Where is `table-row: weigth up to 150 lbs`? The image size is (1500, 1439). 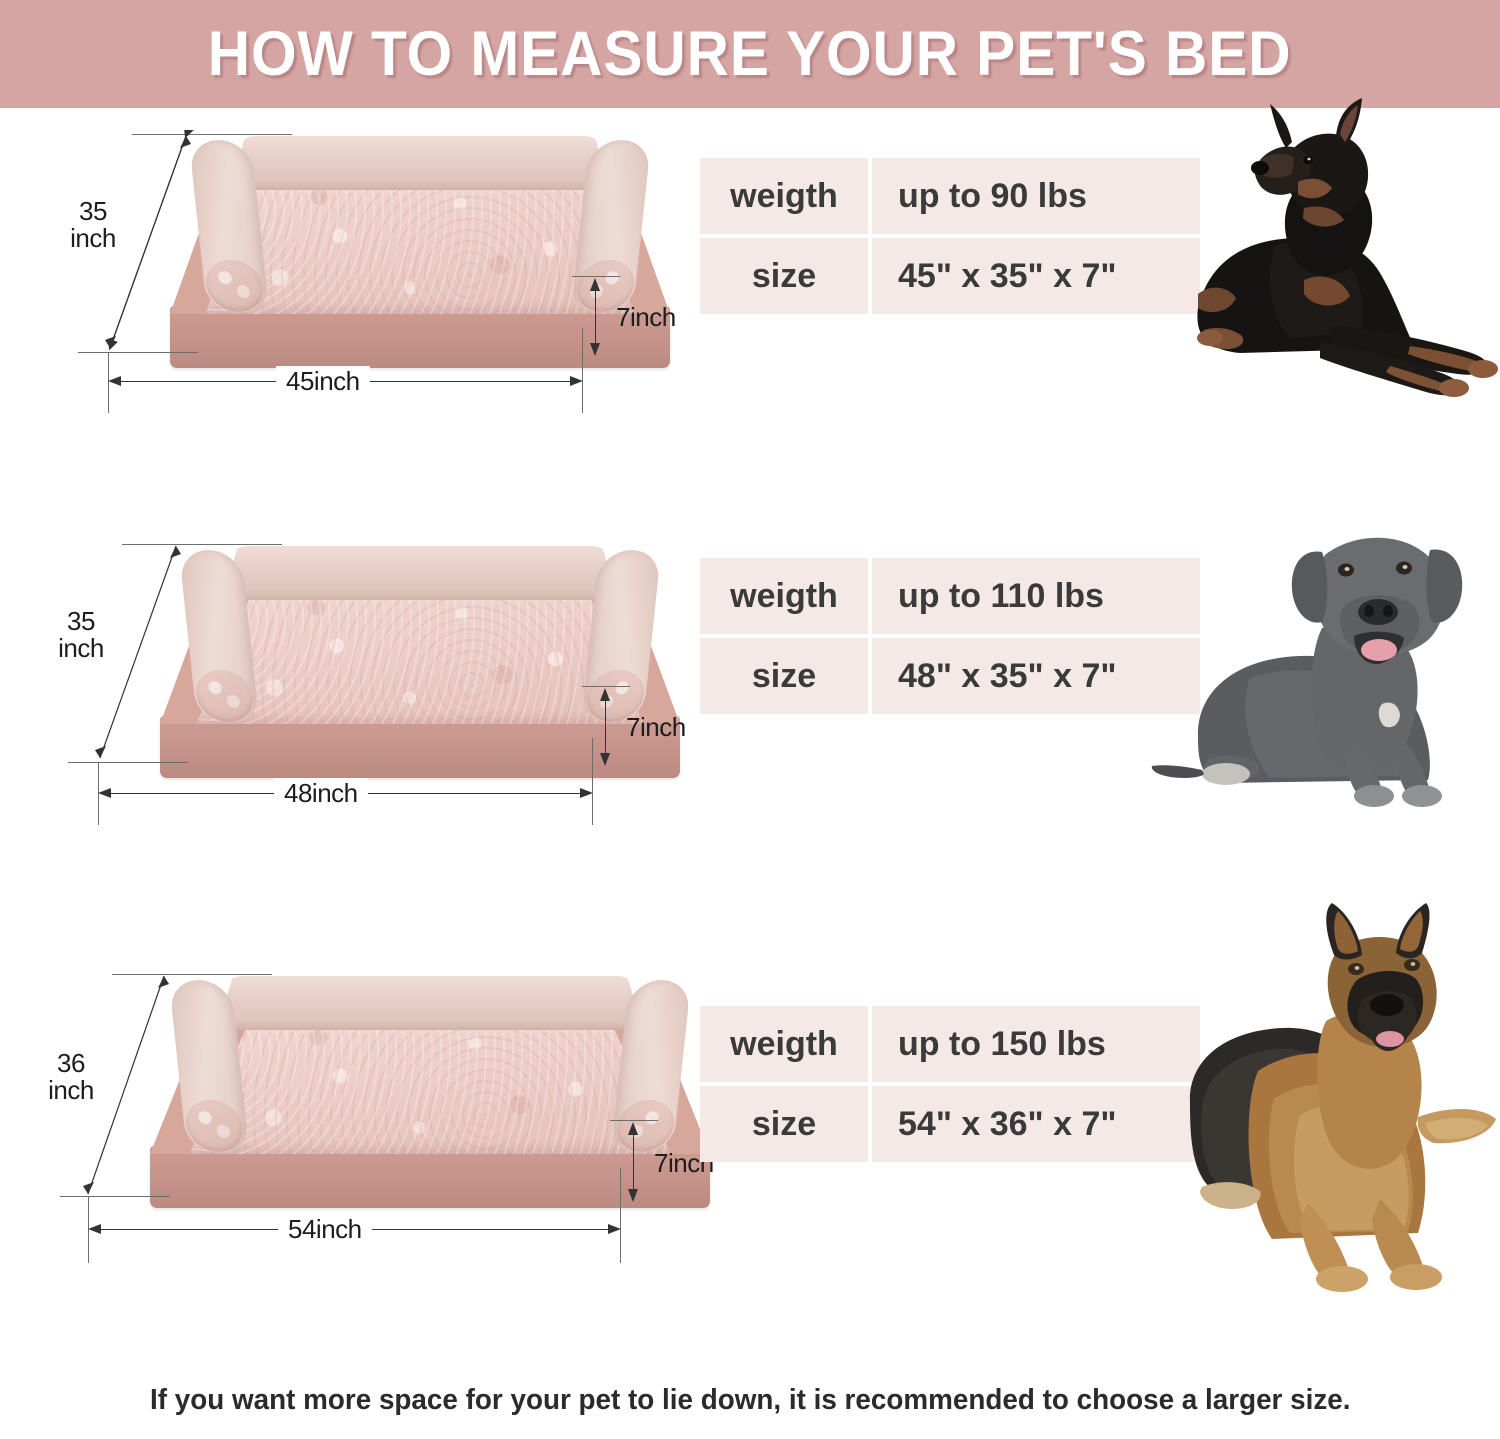 table-row: weigth up to 150 lbs is located at coordinates (950, 1044).